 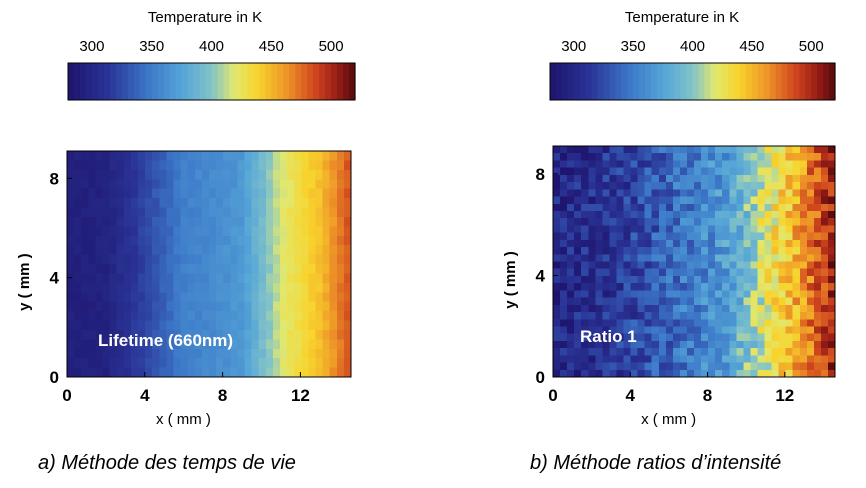 What do you see at coordinates (707, 395) in the screenshot?
I see `x-tick-label: 8` at bounding box center [707, 395].